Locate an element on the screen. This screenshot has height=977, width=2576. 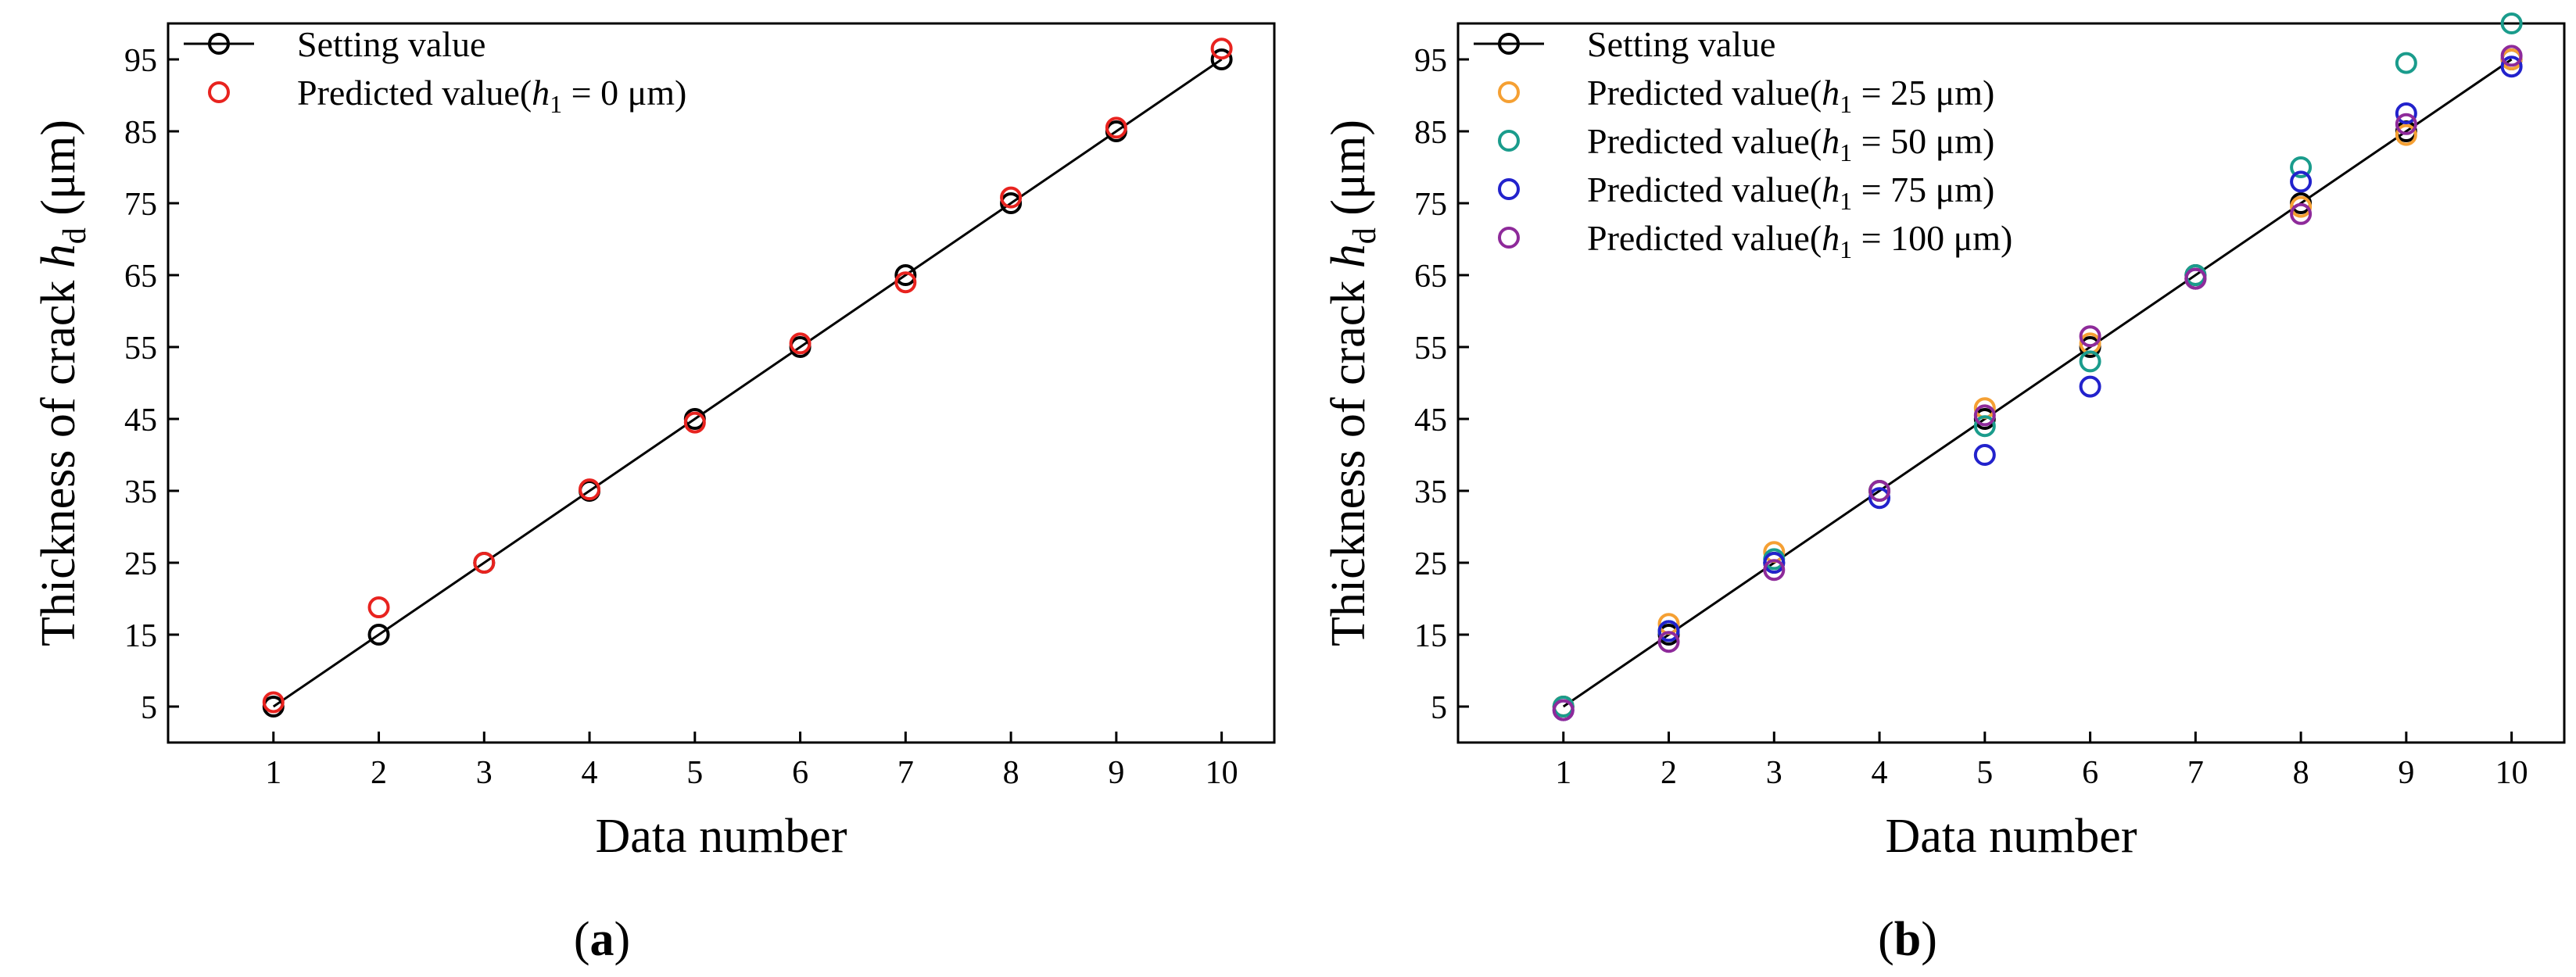
legend-label: Predicted value(h1 = 100 μm) is located at coordinates (1799, 240).